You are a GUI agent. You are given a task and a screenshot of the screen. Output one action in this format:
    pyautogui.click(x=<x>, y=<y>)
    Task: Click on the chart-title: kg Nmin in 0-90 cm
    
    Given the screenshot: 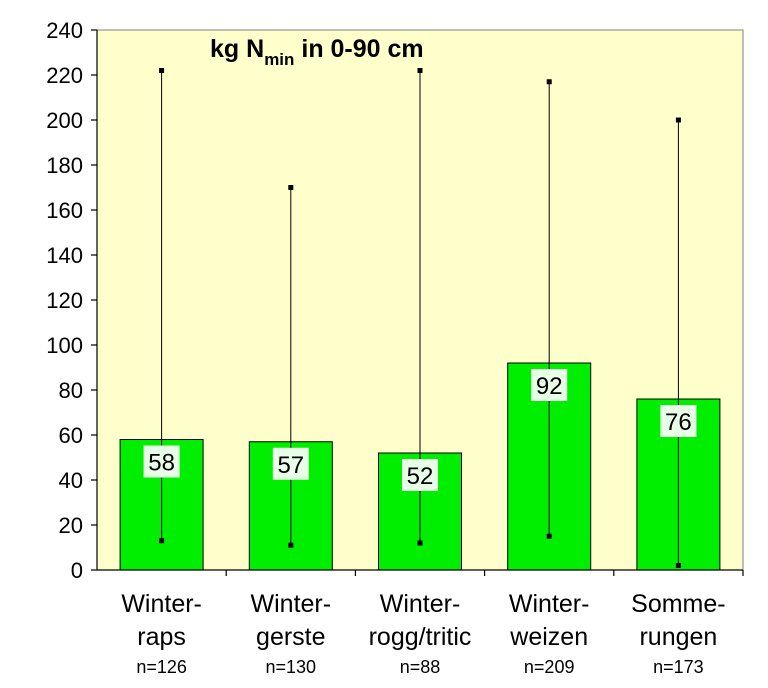 What is the action you would take?
    pyautogui.click(x=317, y=52)
    